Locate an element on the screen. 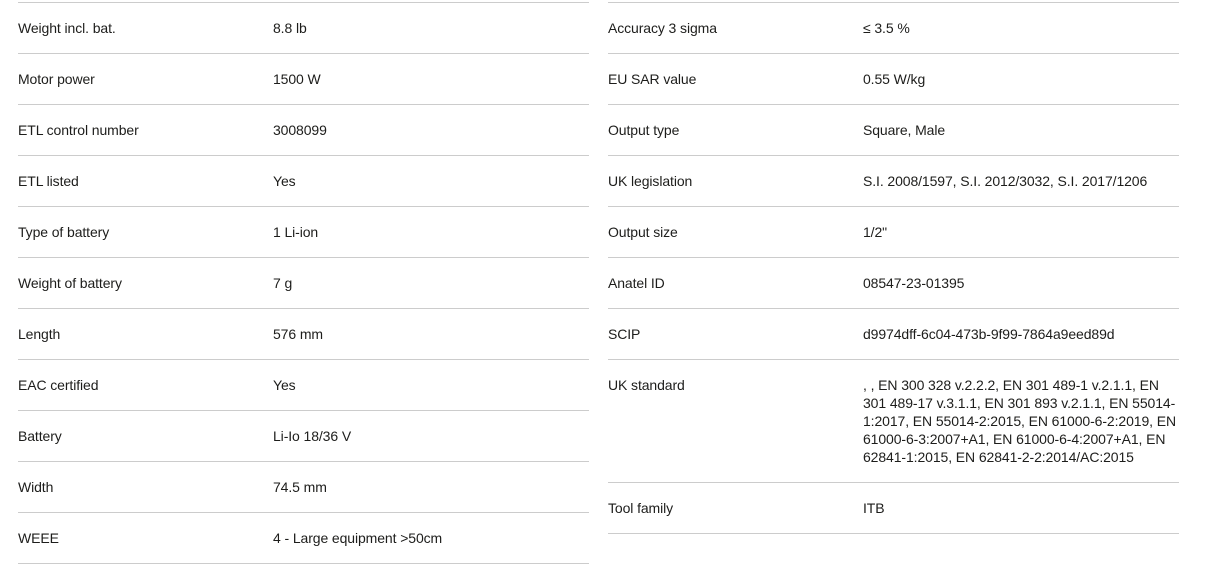  spec-row: Length 576 mm is located at coordinates (303, 333).